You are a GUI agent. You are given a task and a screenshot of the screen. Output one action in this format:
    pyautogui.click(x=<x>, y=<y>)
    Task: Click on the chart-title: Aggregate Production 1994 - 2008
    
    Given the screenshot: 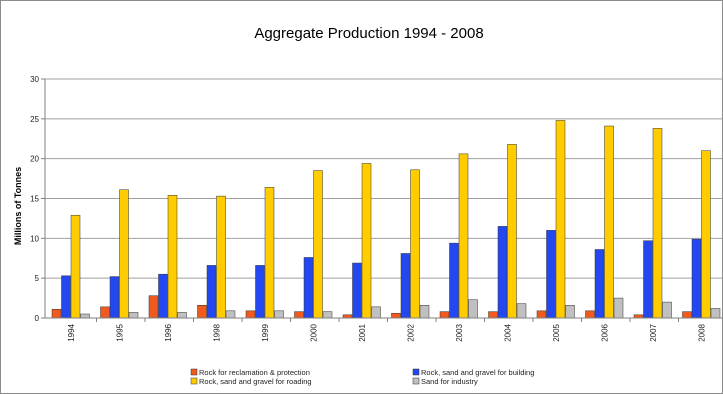 What is the action you would take?
    pyautogui.click(x=368, y=33)
    